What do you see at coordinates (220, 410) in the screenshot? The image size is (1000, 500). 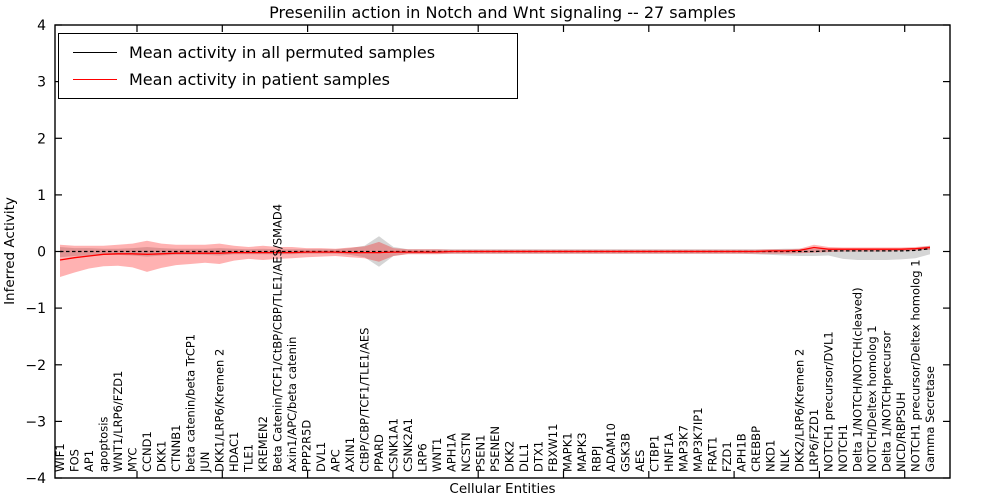 I see `x-category-label: DKK1/LRP6/Kremen 2` at bounding box center [220, 410].